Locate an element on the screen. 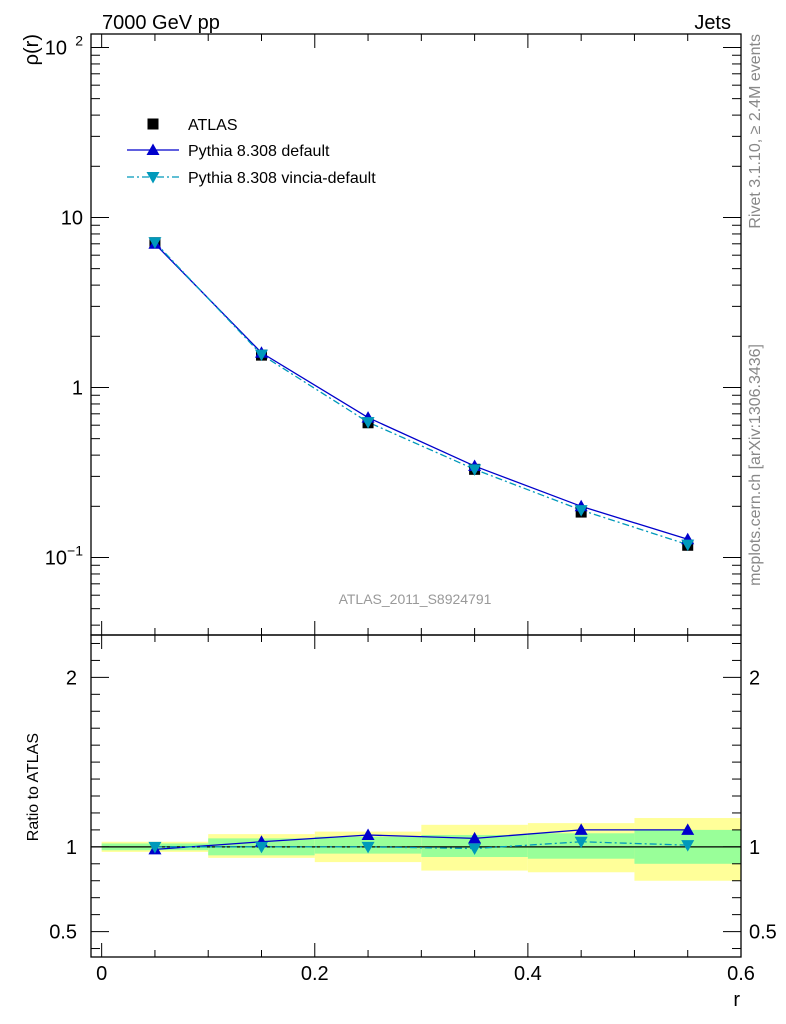 The height and width of the screenshot is (1024, 786). lower-y-axis-label: Ratio to ATLAS is located at coordinates (33, 787).